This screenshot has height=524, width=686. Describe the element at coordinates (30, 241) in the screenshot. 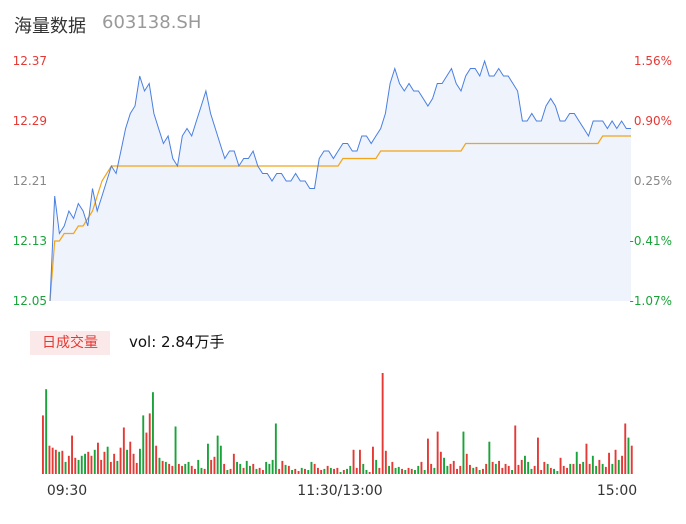

I see `y-tick-label: 12.13` at that location.